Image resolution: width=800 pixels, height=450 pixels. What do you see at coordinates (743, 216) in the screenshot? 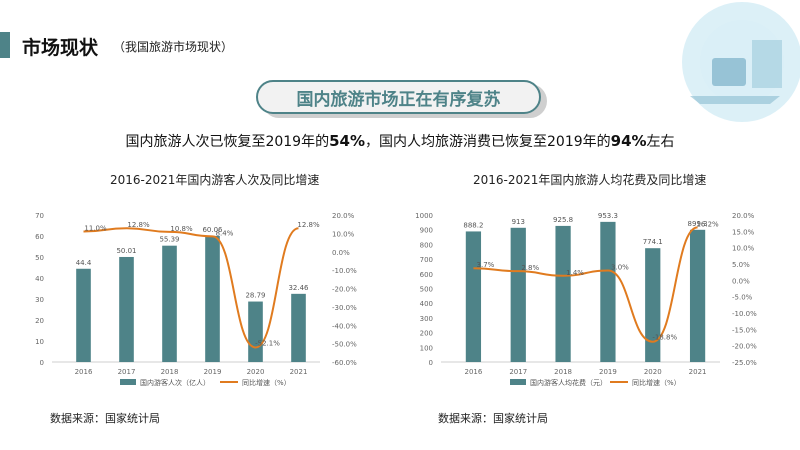
I see `y-right-tick-label: 20.0%` at bounding box center [743, 216].